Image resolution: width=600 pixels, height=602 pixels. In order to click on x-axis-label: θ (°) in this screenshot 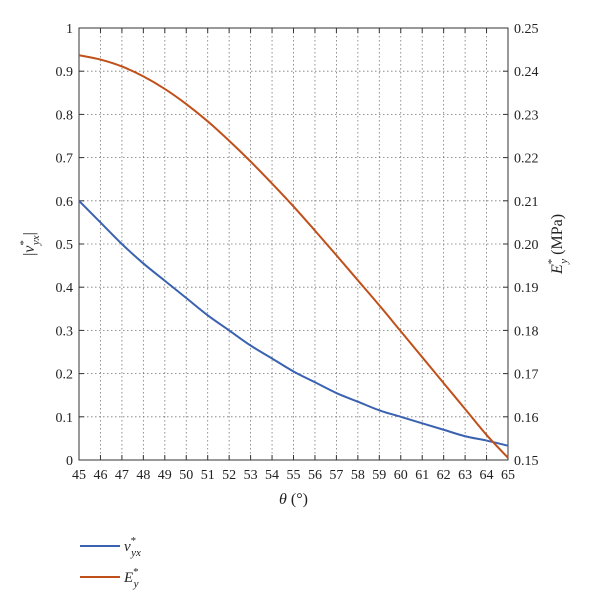, I will do `click(293, 499)`.